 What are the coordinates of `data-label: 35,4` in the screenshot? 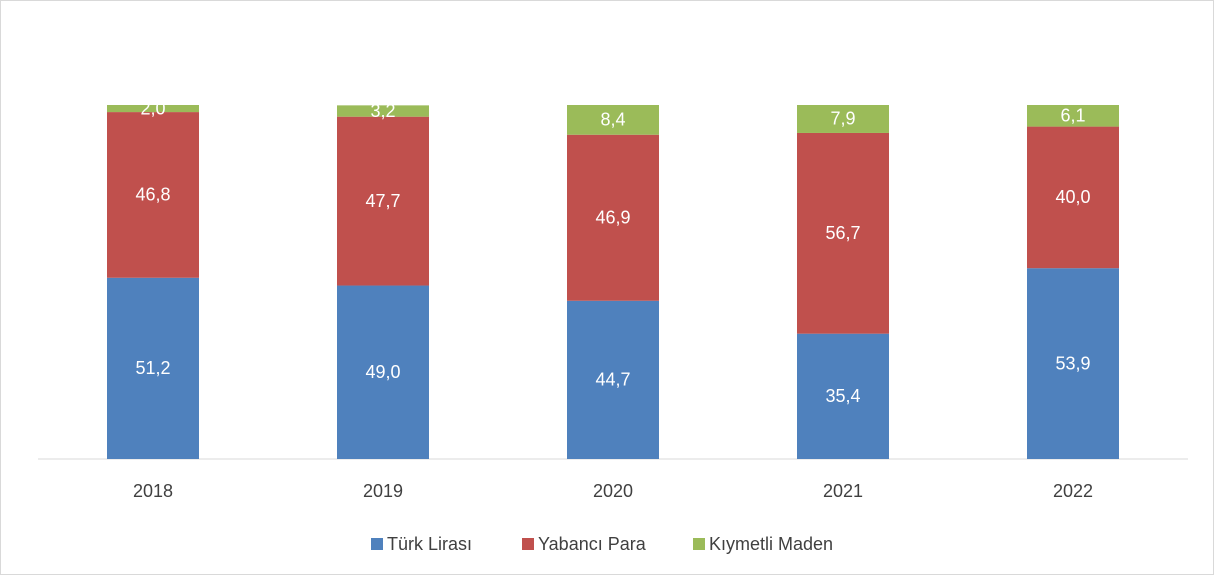 It's located at (842, 396).